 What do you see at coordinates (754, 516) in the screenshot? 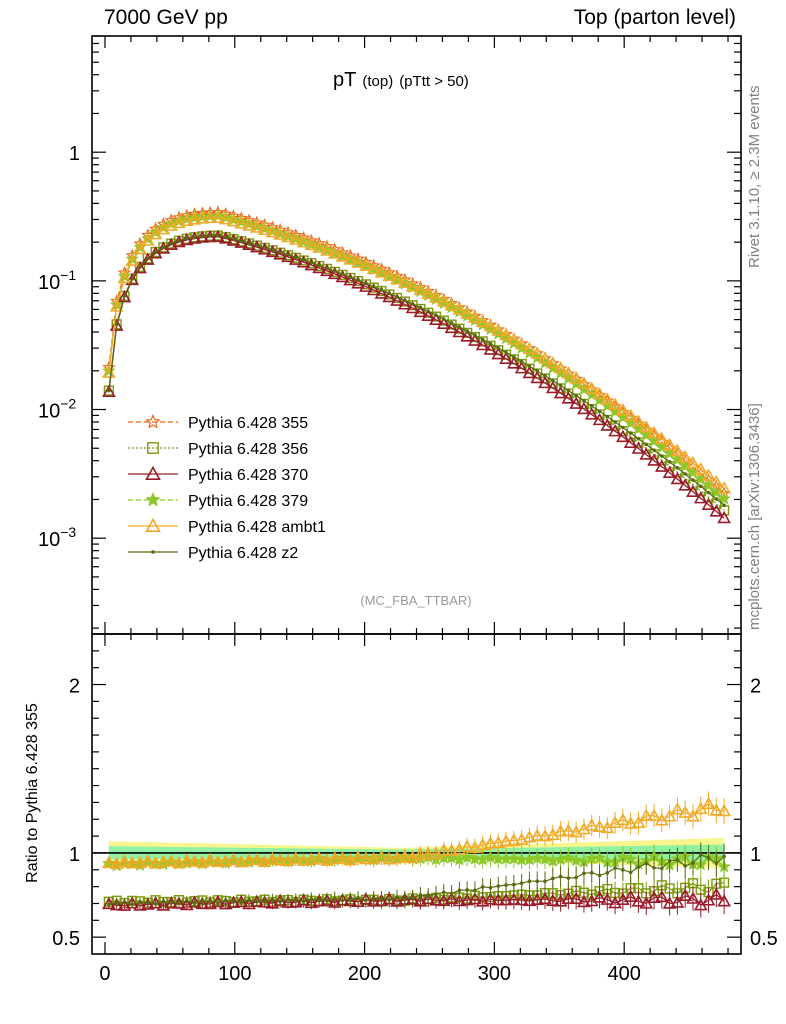
I see `source-label: mcplots.cern.ch [arXiv:1306.3436]` at bounding box center [754, 516].